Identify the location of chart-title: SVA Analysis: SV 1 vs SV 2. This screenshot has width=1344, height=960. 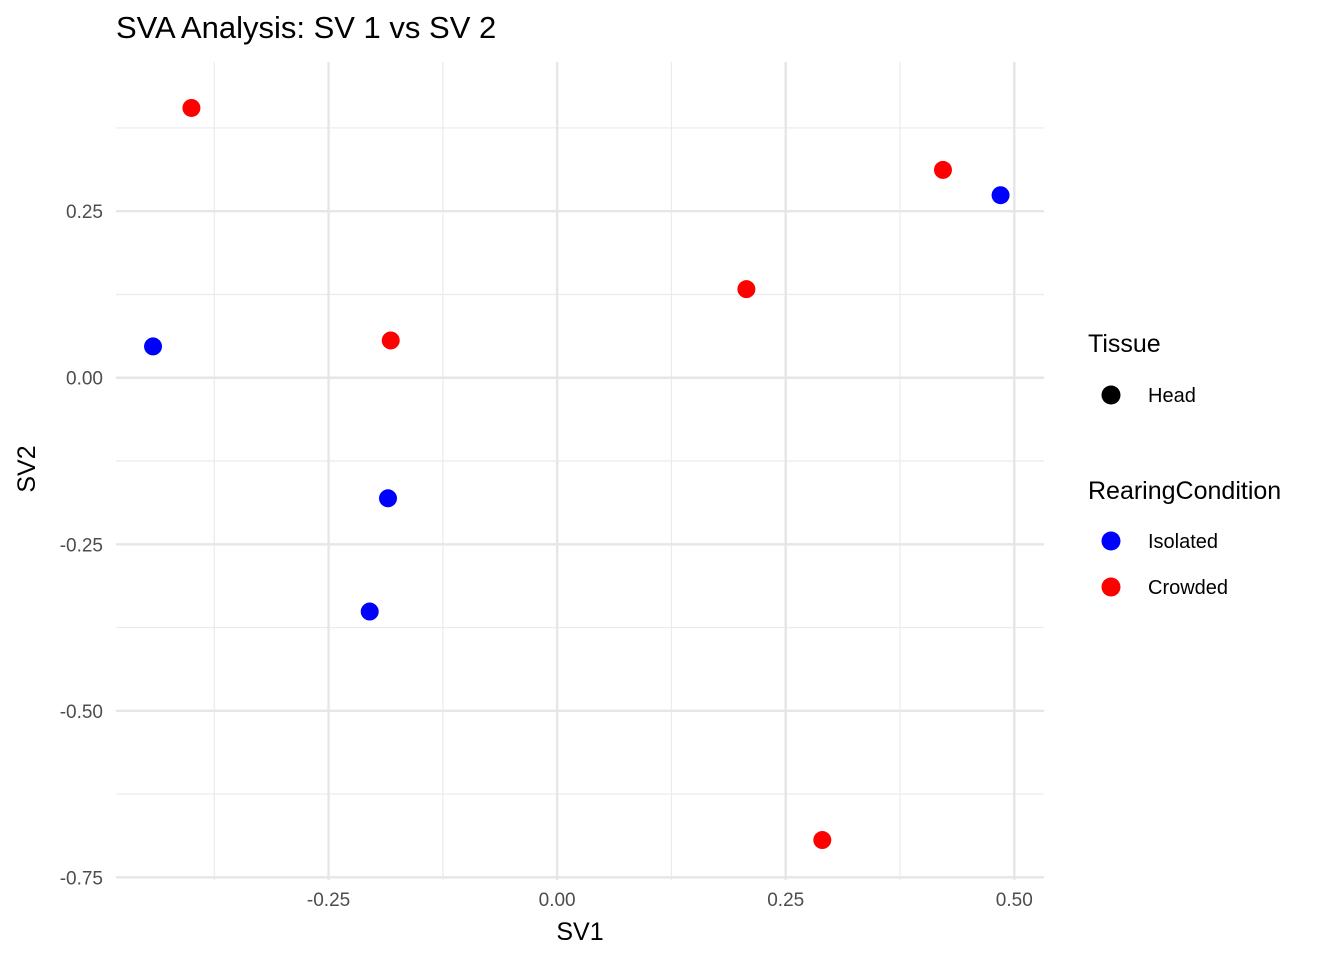
(306, 27).